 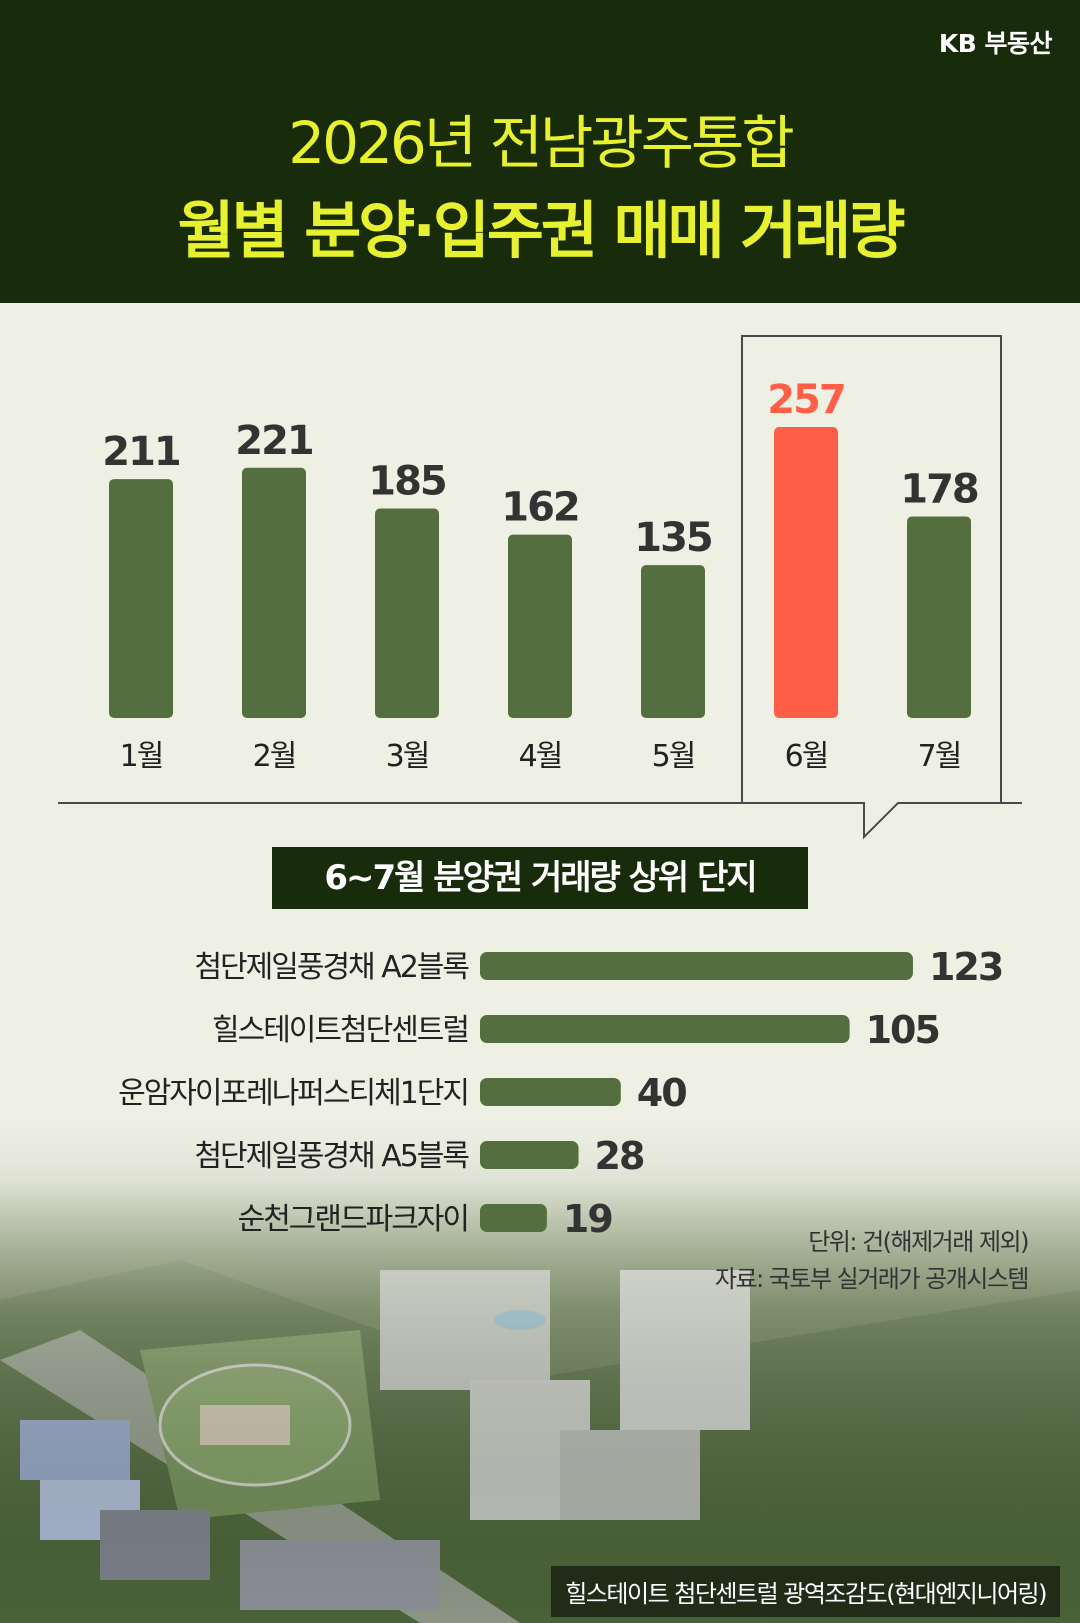 I want to click on month-label: 4월, so click(x=540, y=756).